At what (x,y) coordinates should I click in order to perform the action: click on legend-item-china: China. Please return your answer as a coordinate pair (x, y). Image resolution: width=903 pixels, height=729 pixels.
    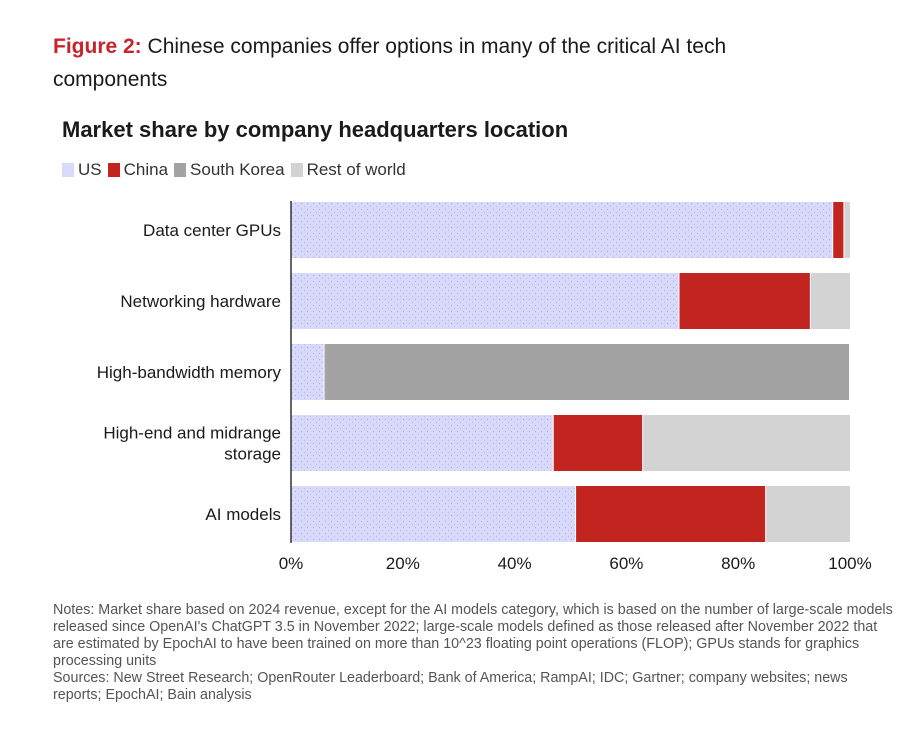
    Looking at the image, I should click on (138, 170).